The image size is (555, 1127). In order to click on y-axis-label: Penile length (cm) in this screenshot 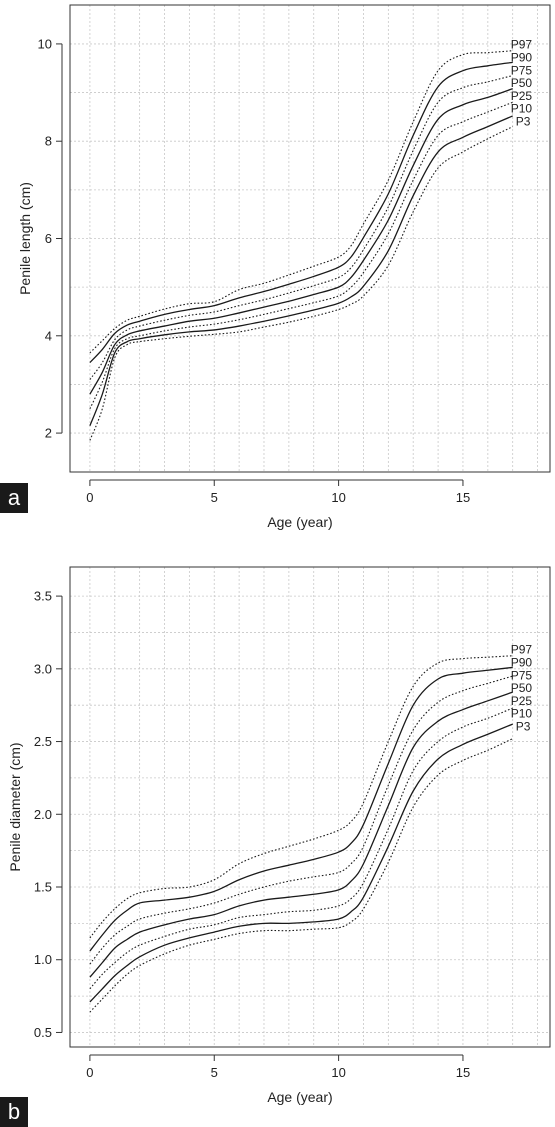, I will do `click(25, 238)`.